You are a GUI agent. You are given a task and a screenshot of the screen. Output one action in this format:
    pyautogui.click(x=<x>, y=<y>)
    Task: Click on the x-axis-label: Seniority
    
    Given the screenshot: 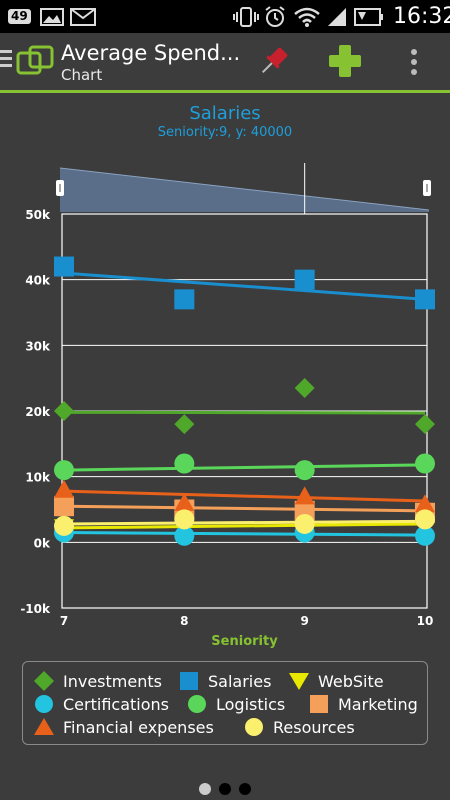 What is the action you would take?
    pyautogui.click(x=244, y=641)
    